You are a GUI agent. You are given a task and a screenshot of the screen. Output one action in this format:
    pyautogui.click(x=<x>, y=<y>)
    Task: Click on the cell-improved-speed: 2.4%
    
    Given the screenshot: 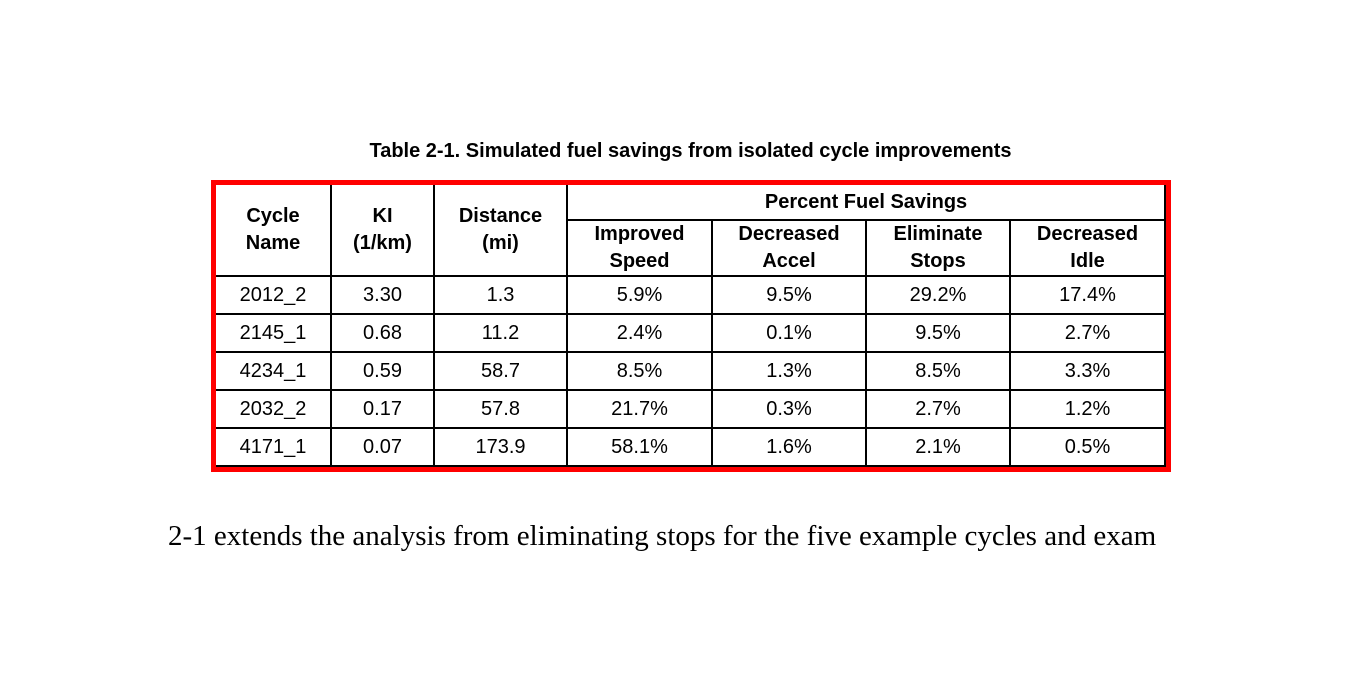 What is the action you would take?
    pyautogui.click(x=640, y=333)
    